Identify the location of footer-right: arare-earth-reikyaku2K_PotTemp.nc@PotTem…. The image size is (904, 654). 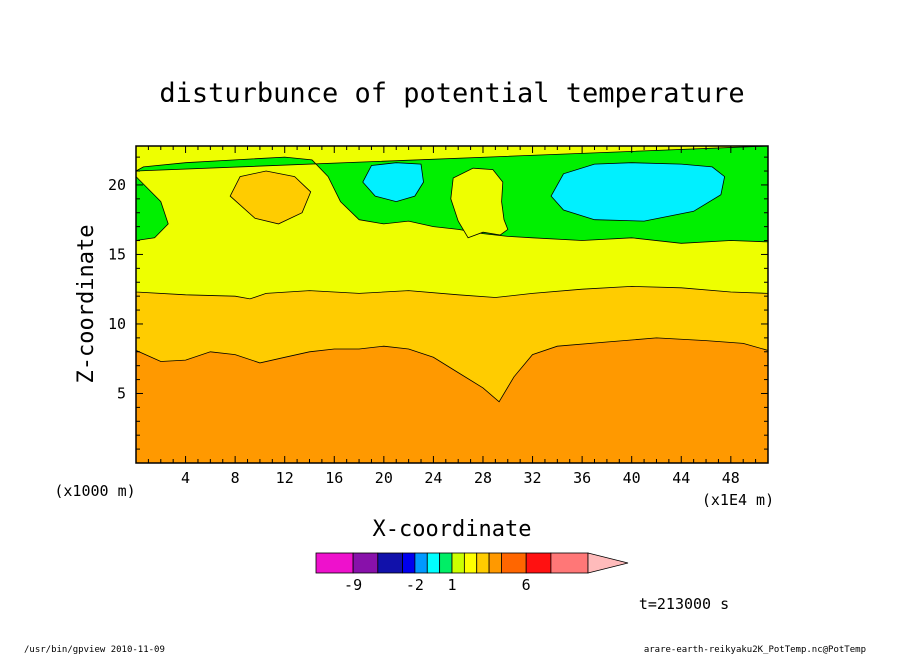
(755, 649).